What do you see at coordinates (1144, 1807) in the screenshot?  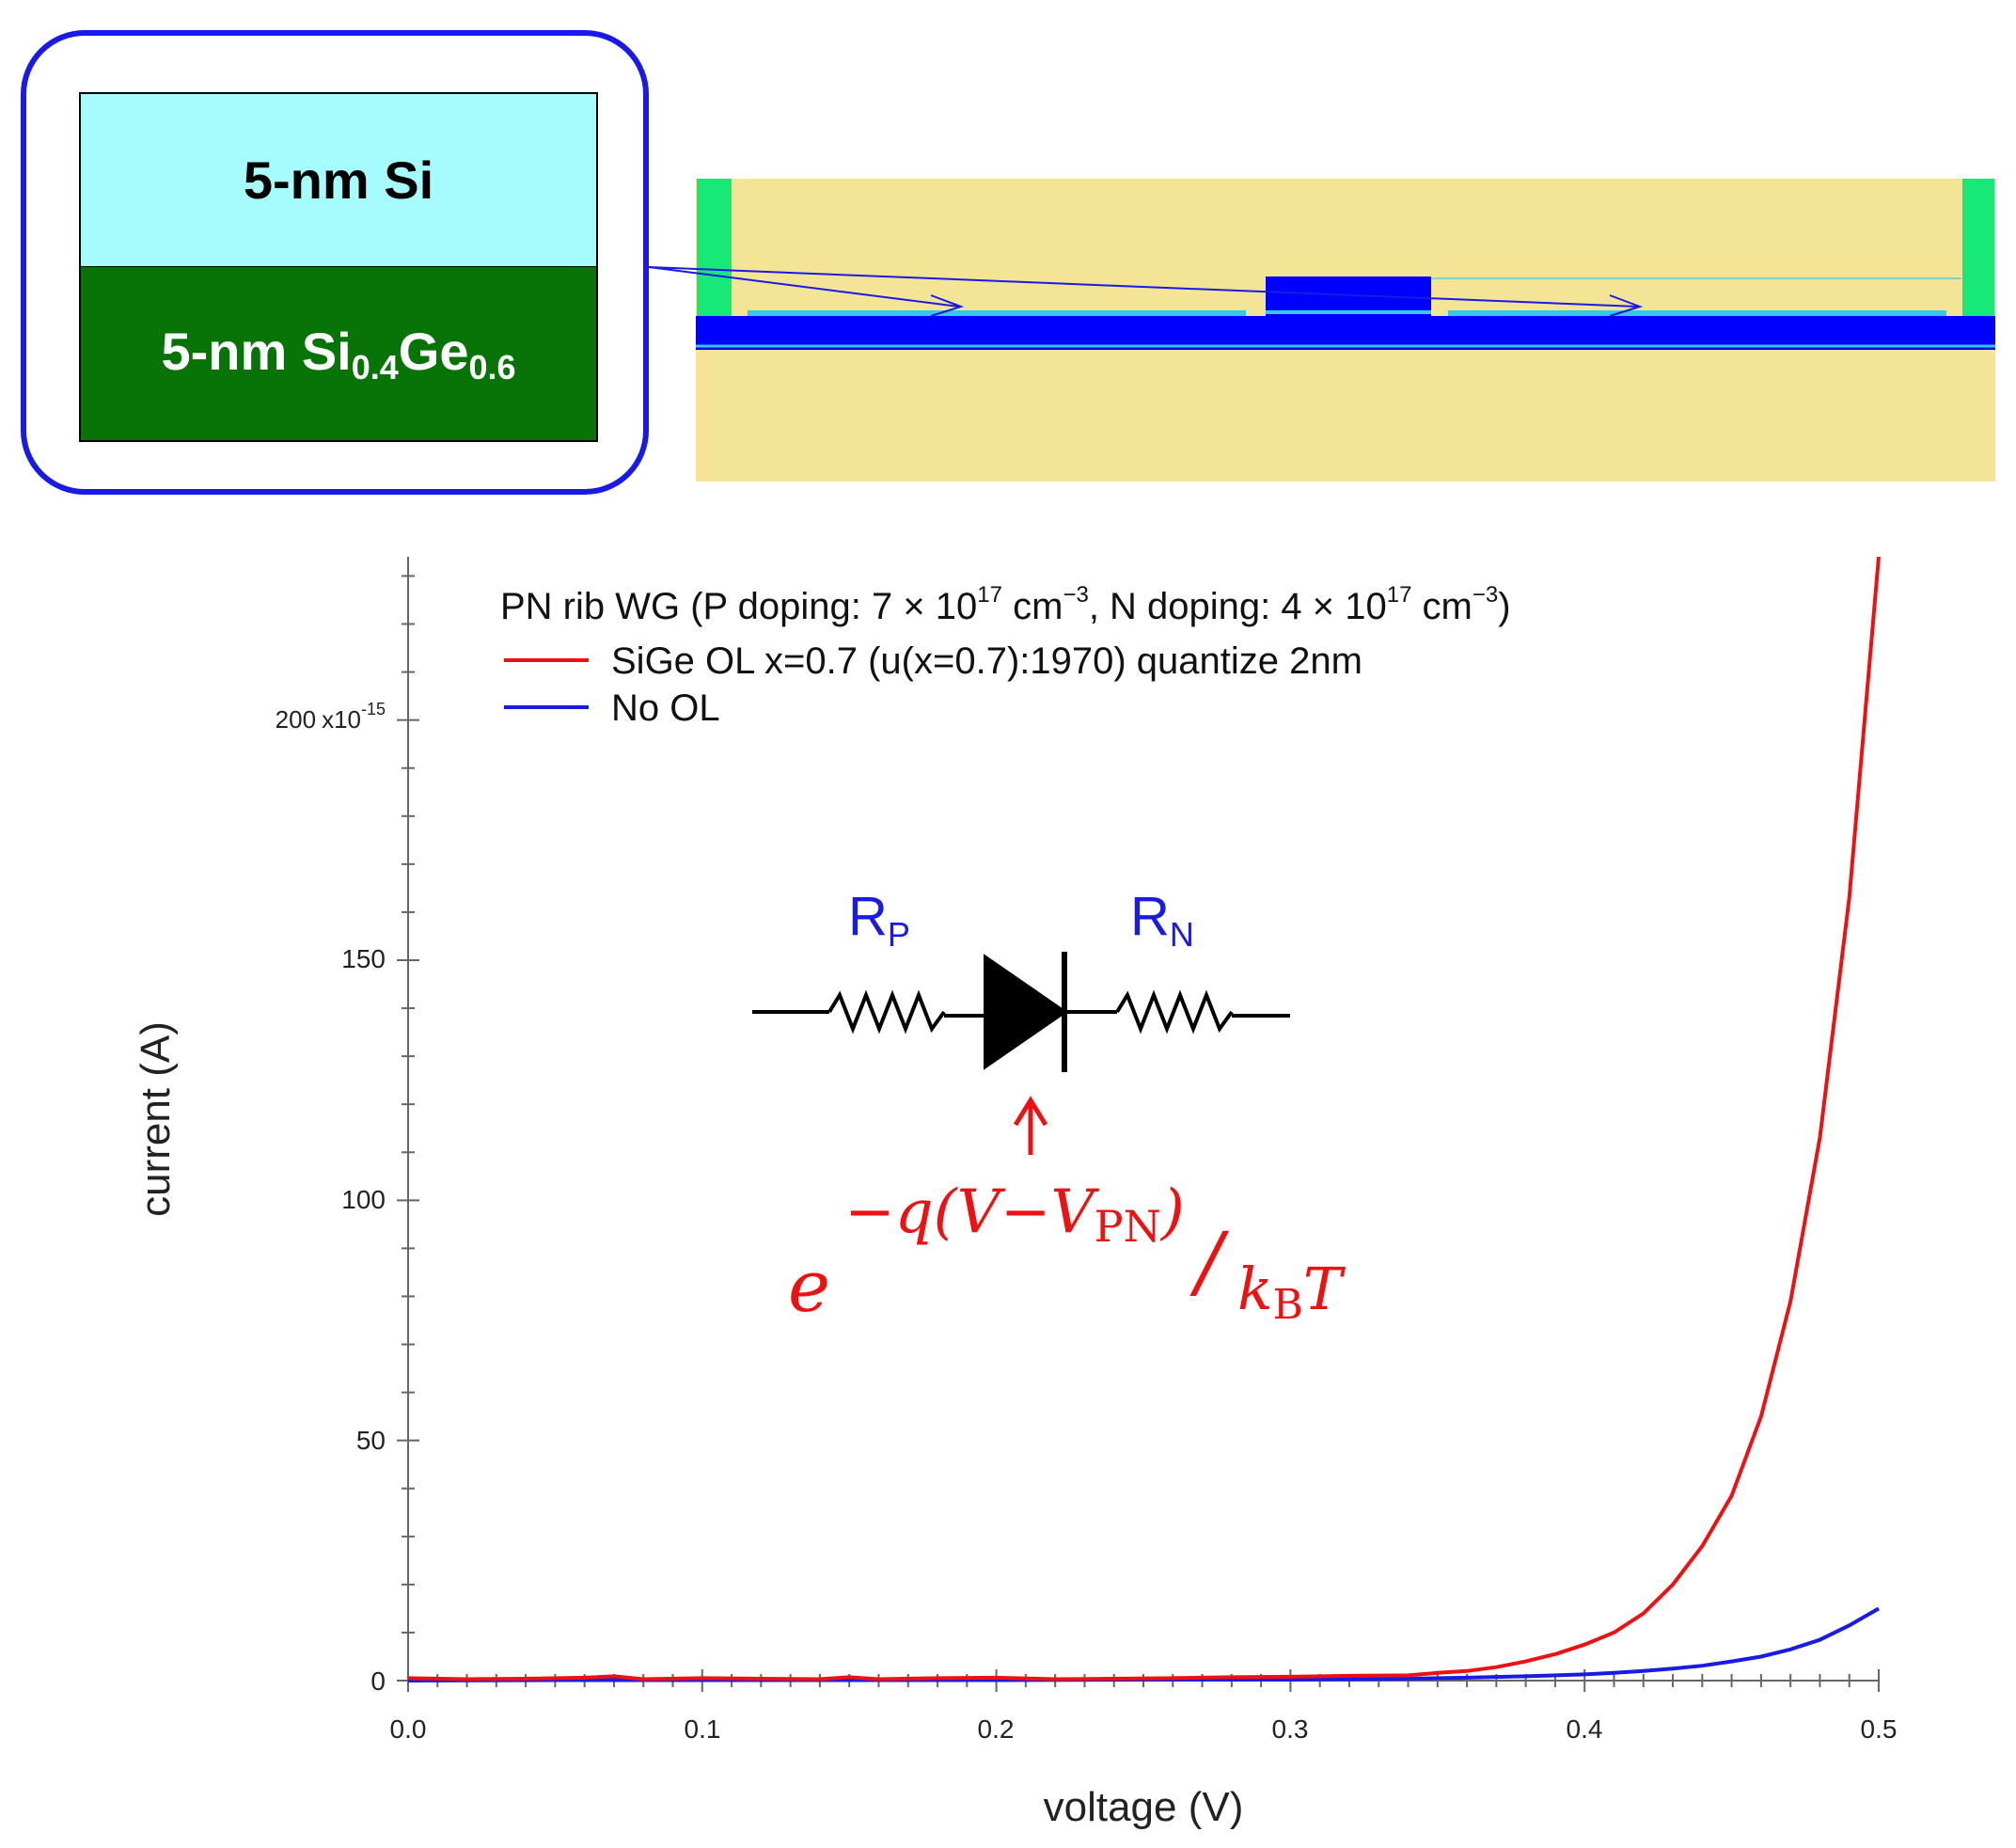 I see `x-axis-title: voltage (V)` at bounding box center [1144, 1807].